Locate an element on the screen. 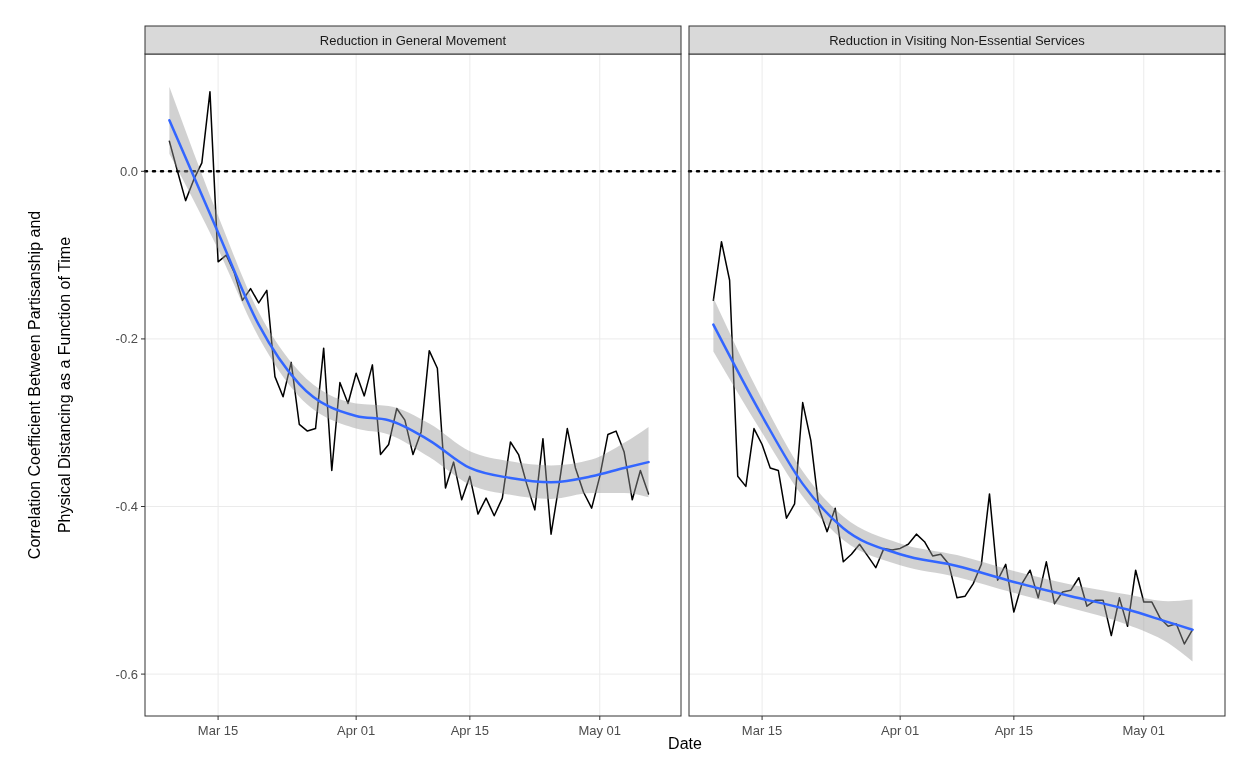  x-axis-title: Date is located at coordinates (685, 743).